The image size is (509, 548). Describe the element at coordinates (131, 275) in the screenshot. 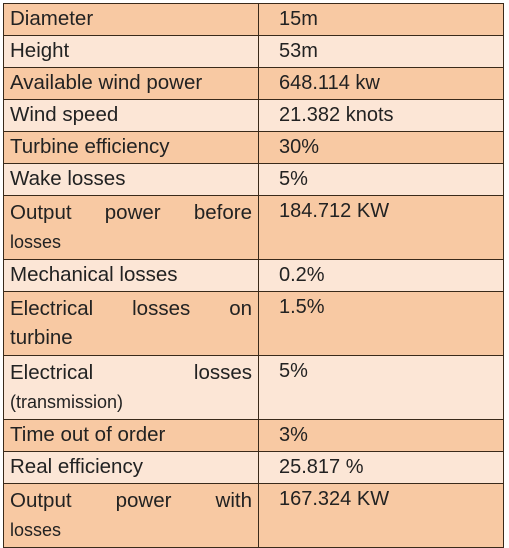

I see `row-label: Mechanical losses` at that location.